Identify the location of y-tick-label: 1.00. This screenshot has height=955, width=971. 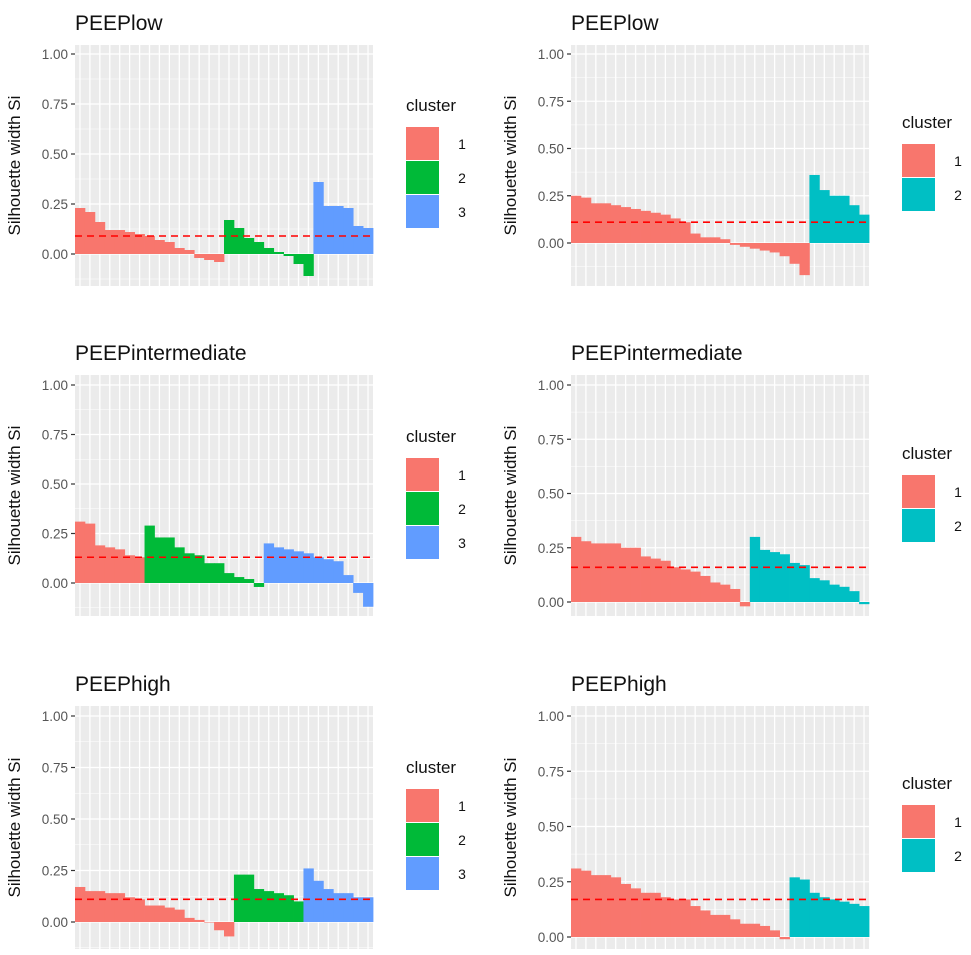
(55, 54).